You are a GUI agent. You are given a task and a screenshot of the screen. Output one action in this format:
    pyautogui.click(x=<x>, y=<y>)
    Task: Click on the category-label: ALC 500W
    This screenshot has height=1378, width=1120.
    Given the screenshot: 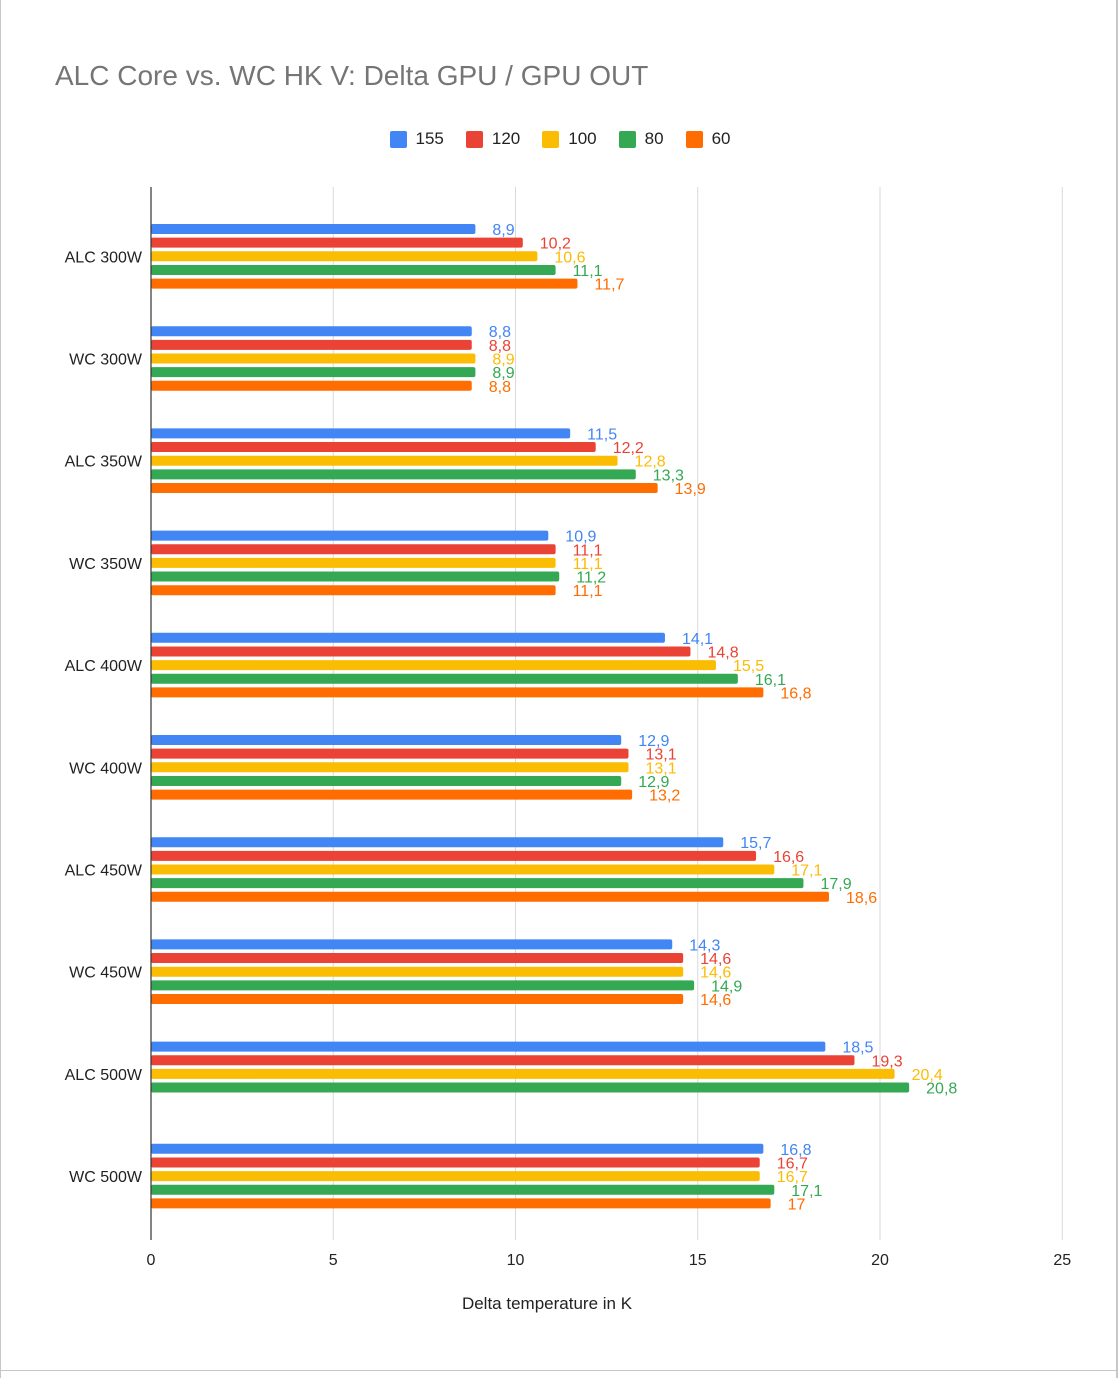 What is the action you would take?
    pyautogui.click(x=104, y=1075)
    